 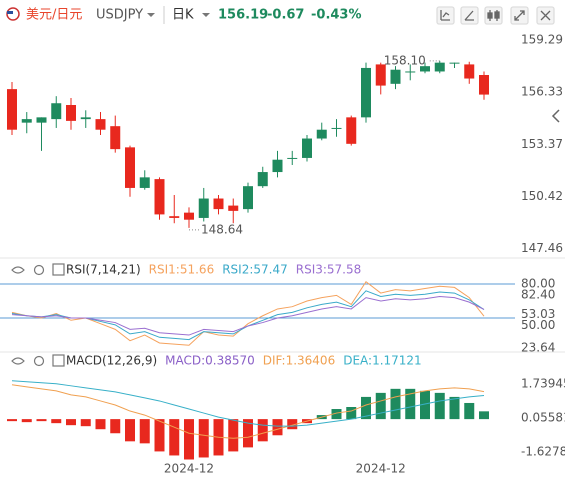 I want to click on y-tick-label: 23.64, so click(x=538, y=347).